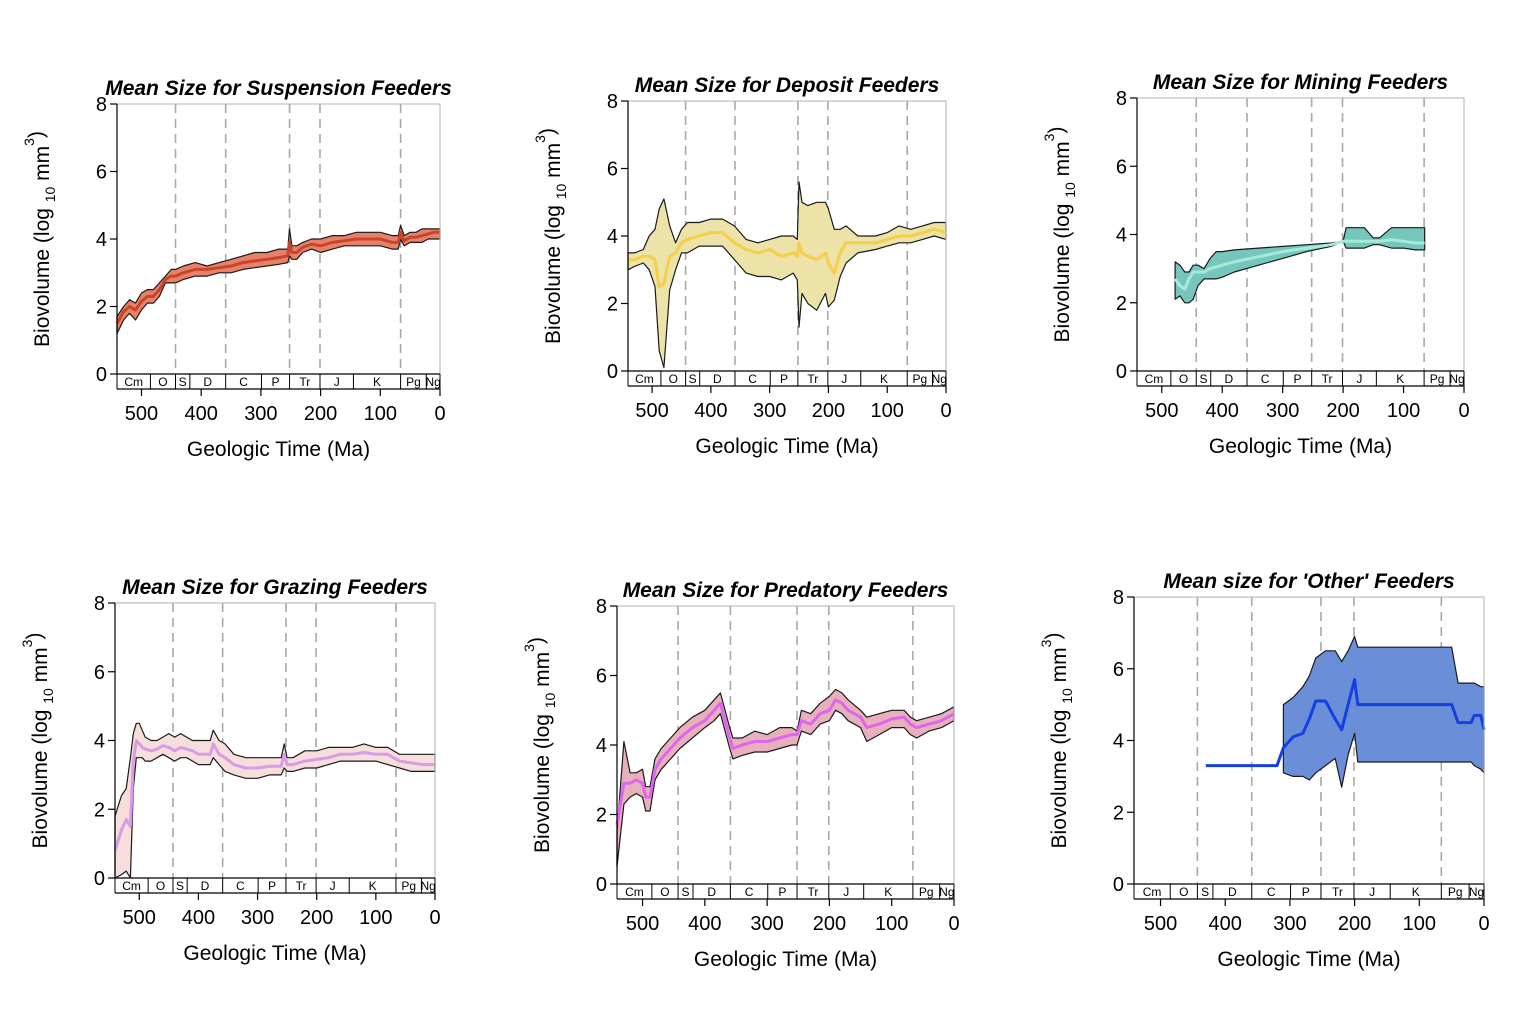 This screenshot has height=1028, width=1516. Describe the element at coordinates (1400, 379) in the screenshot. I see `period-label: K` at that location.